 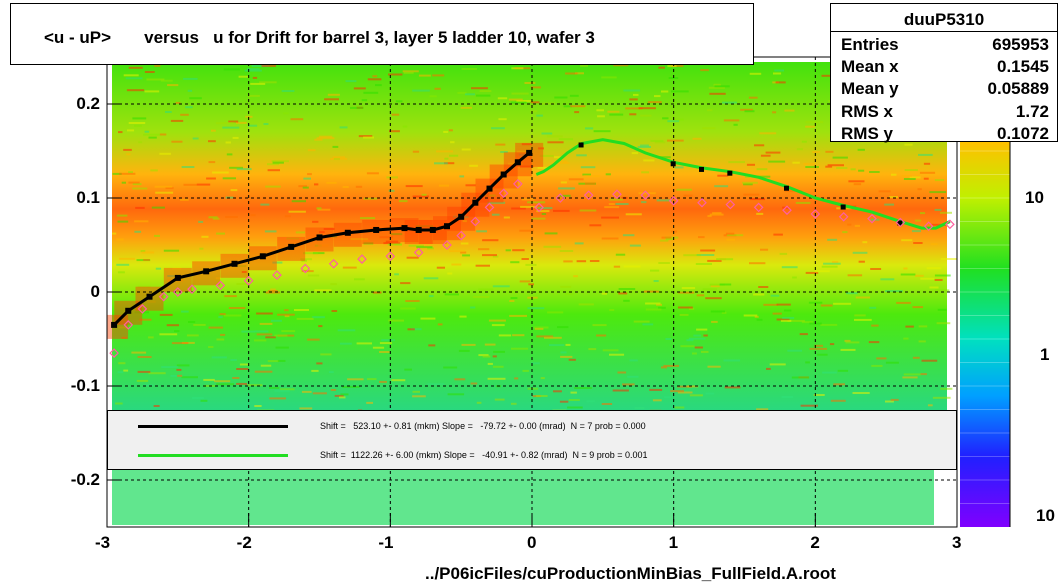 What do you see at coordinates (815, 542) in the screenshot?
I see `x-tick-label: 2` at bounding box center [815, 542].